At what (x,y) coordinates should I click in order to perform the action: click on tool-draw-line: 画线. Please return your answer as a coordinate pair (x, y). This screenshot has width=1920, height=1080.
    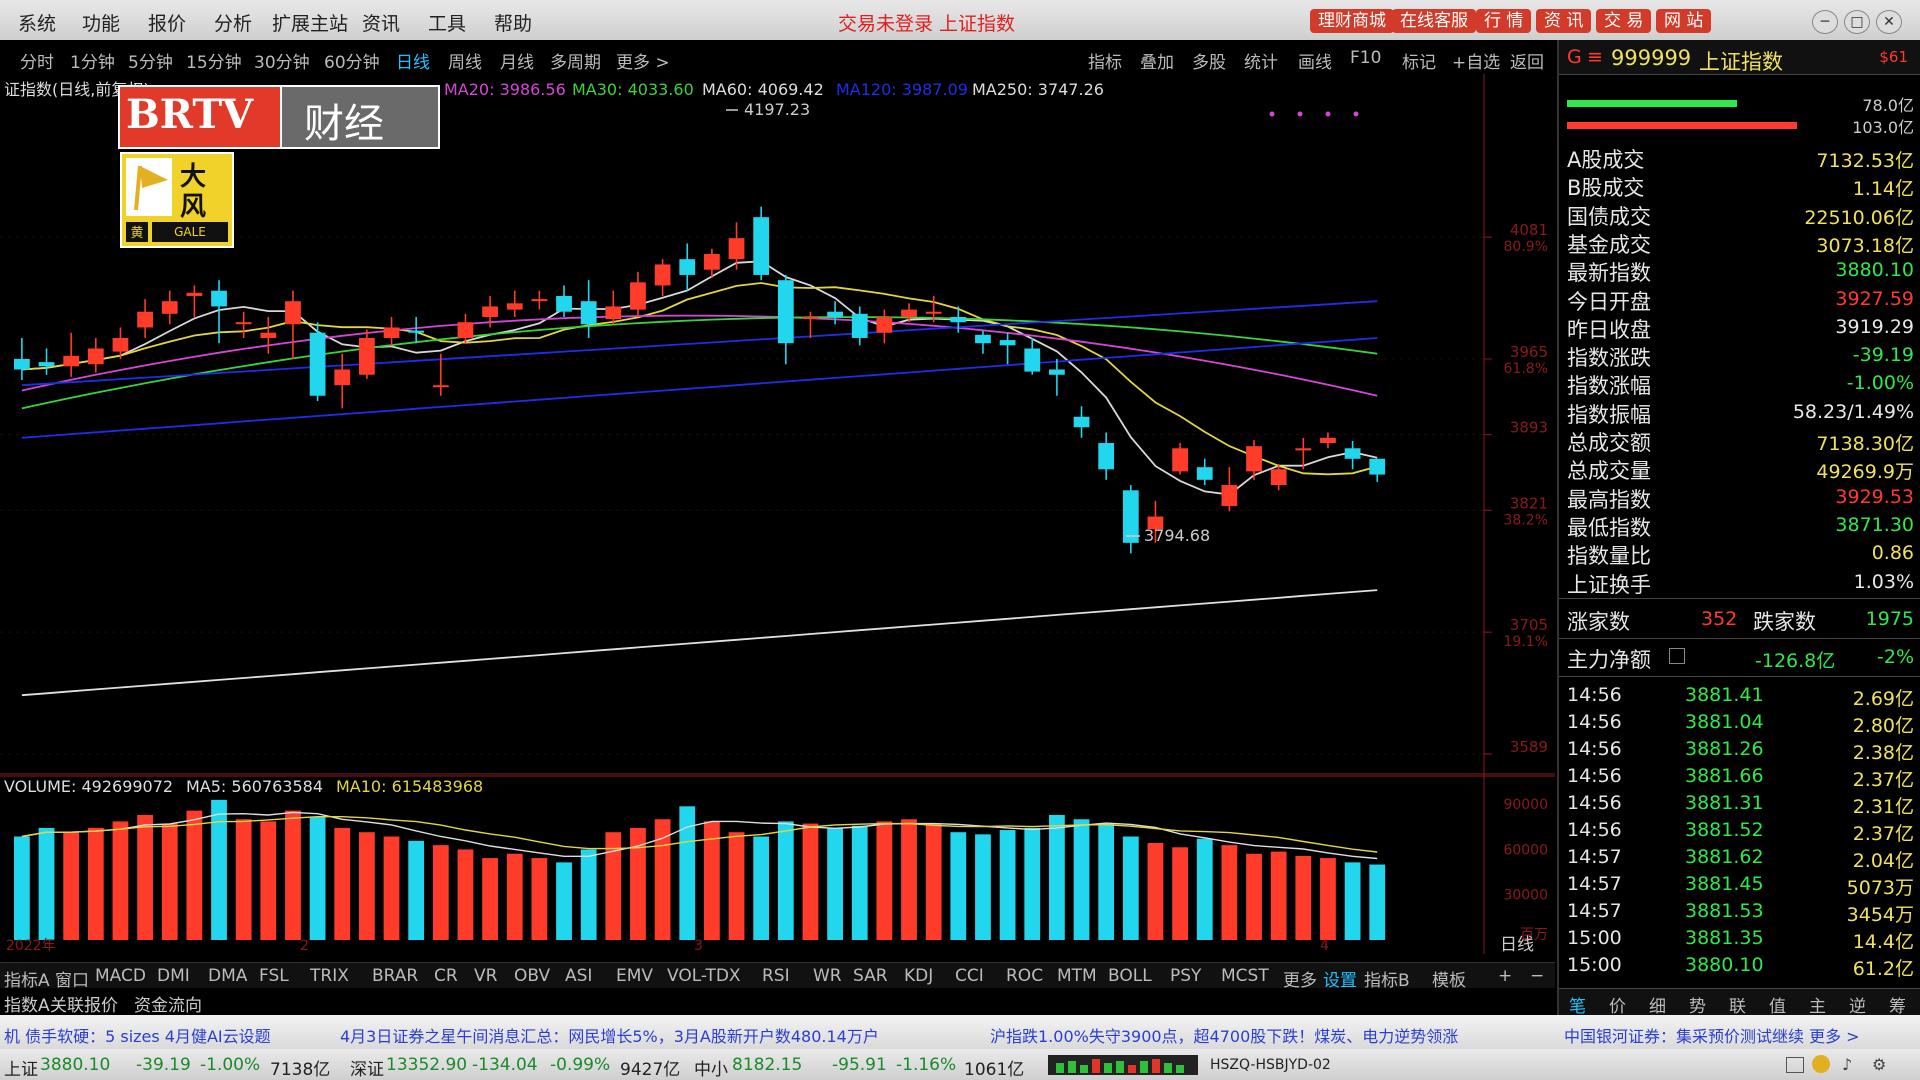
    Looking at the image, I should click on (1315, 63).